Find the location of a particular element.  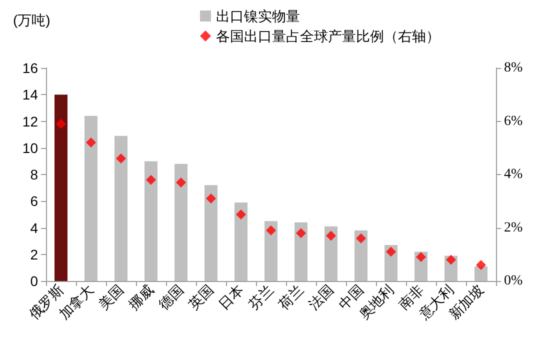

x-tick-label: 日本 is located at coordinates (231, 296).